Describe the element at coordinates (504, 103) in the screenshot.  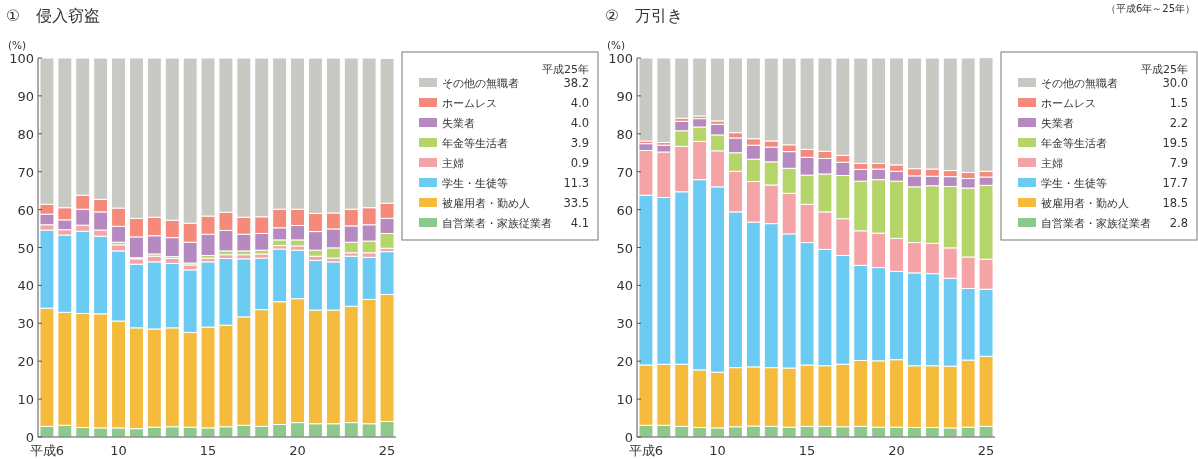
I see `legend-item: ホームレス 4.0` at that location.